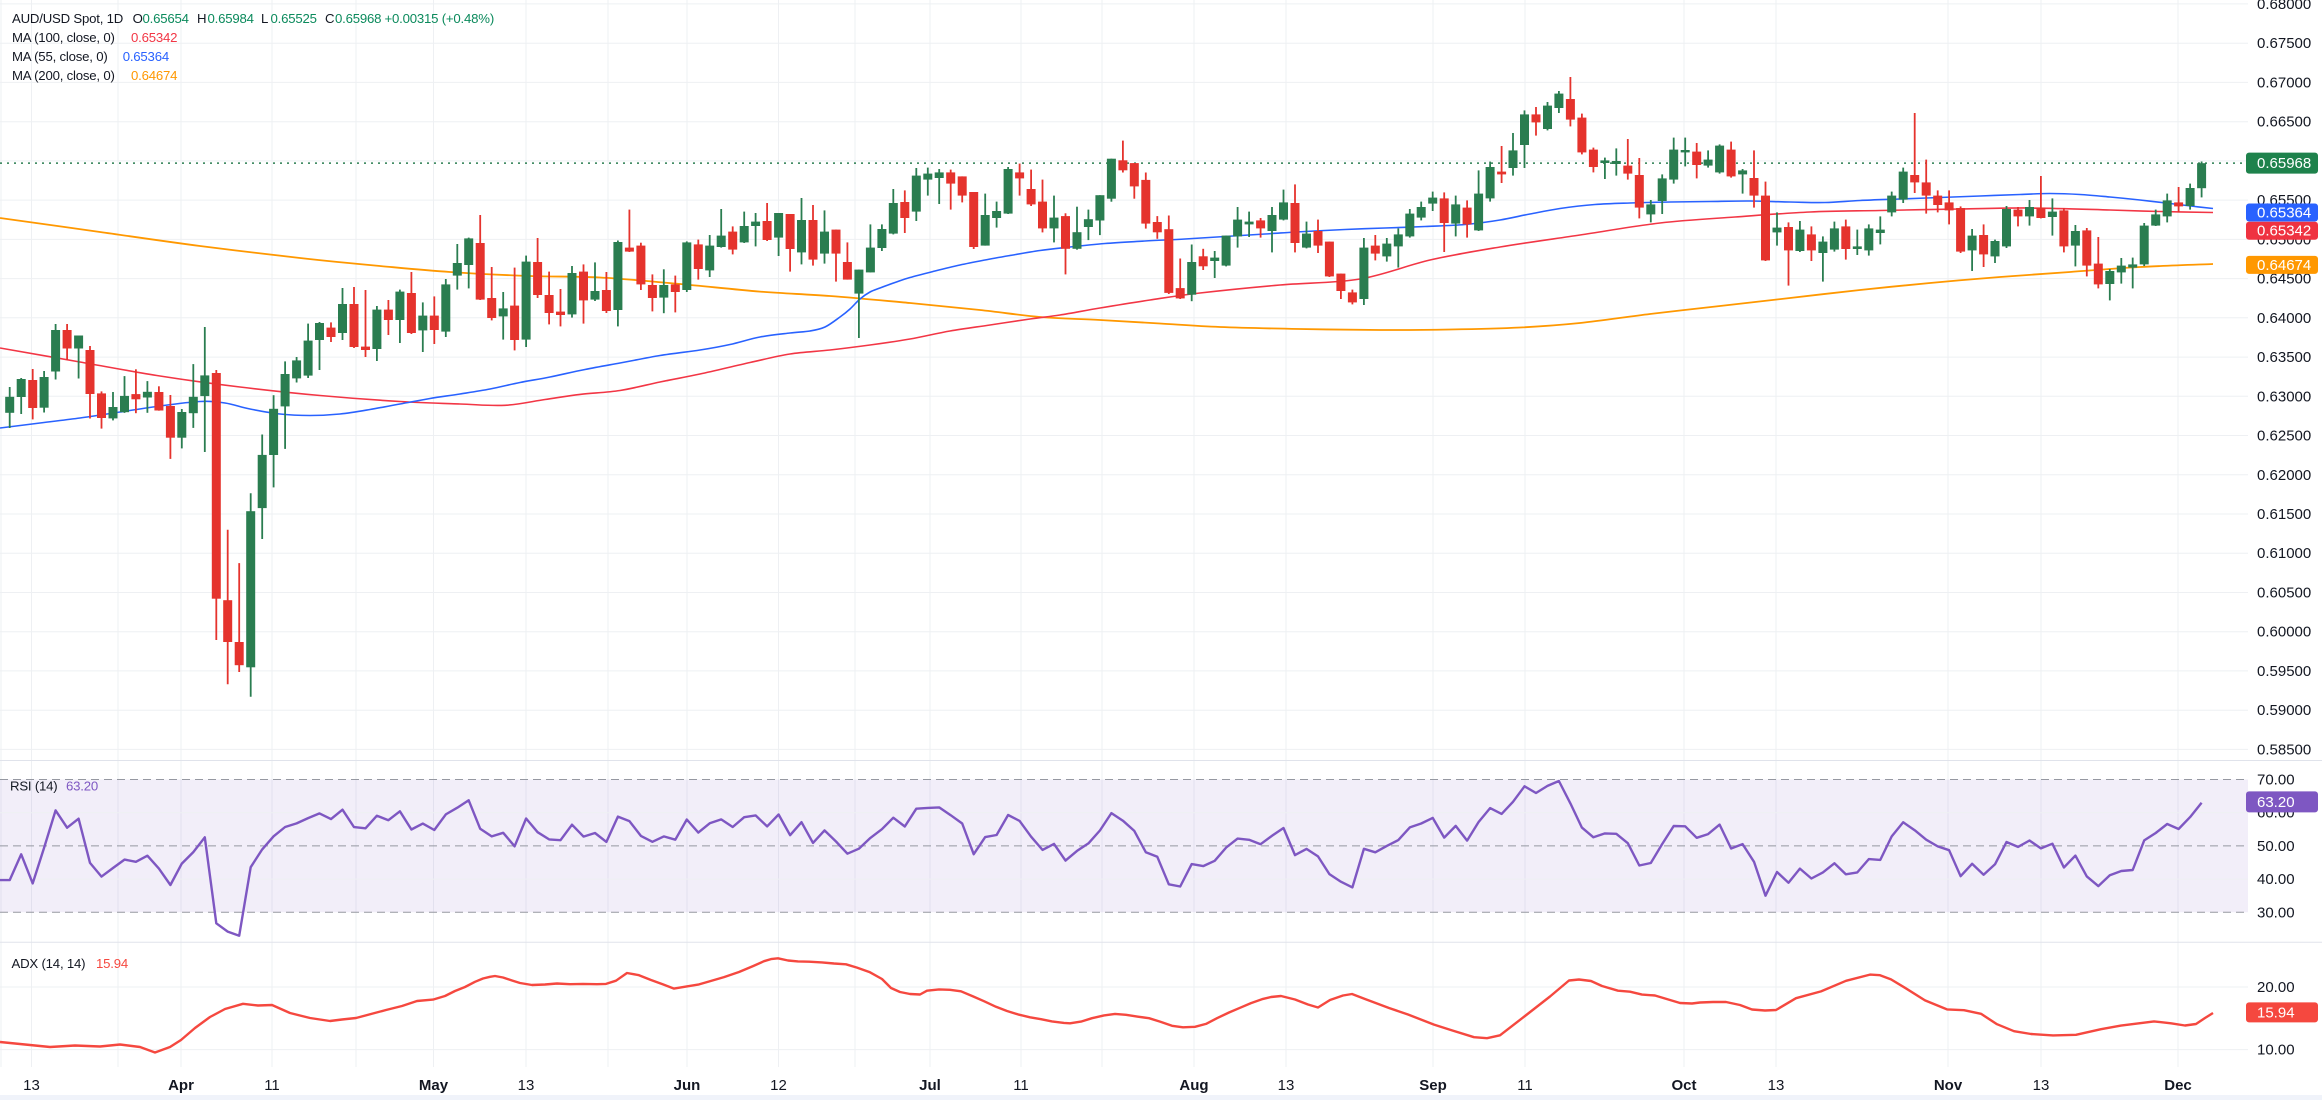  What do you see at coordinates (63, 37) in the screenshot?
I see `svg-text: MA (100, close, 0)` at bounding box center [63, 37].